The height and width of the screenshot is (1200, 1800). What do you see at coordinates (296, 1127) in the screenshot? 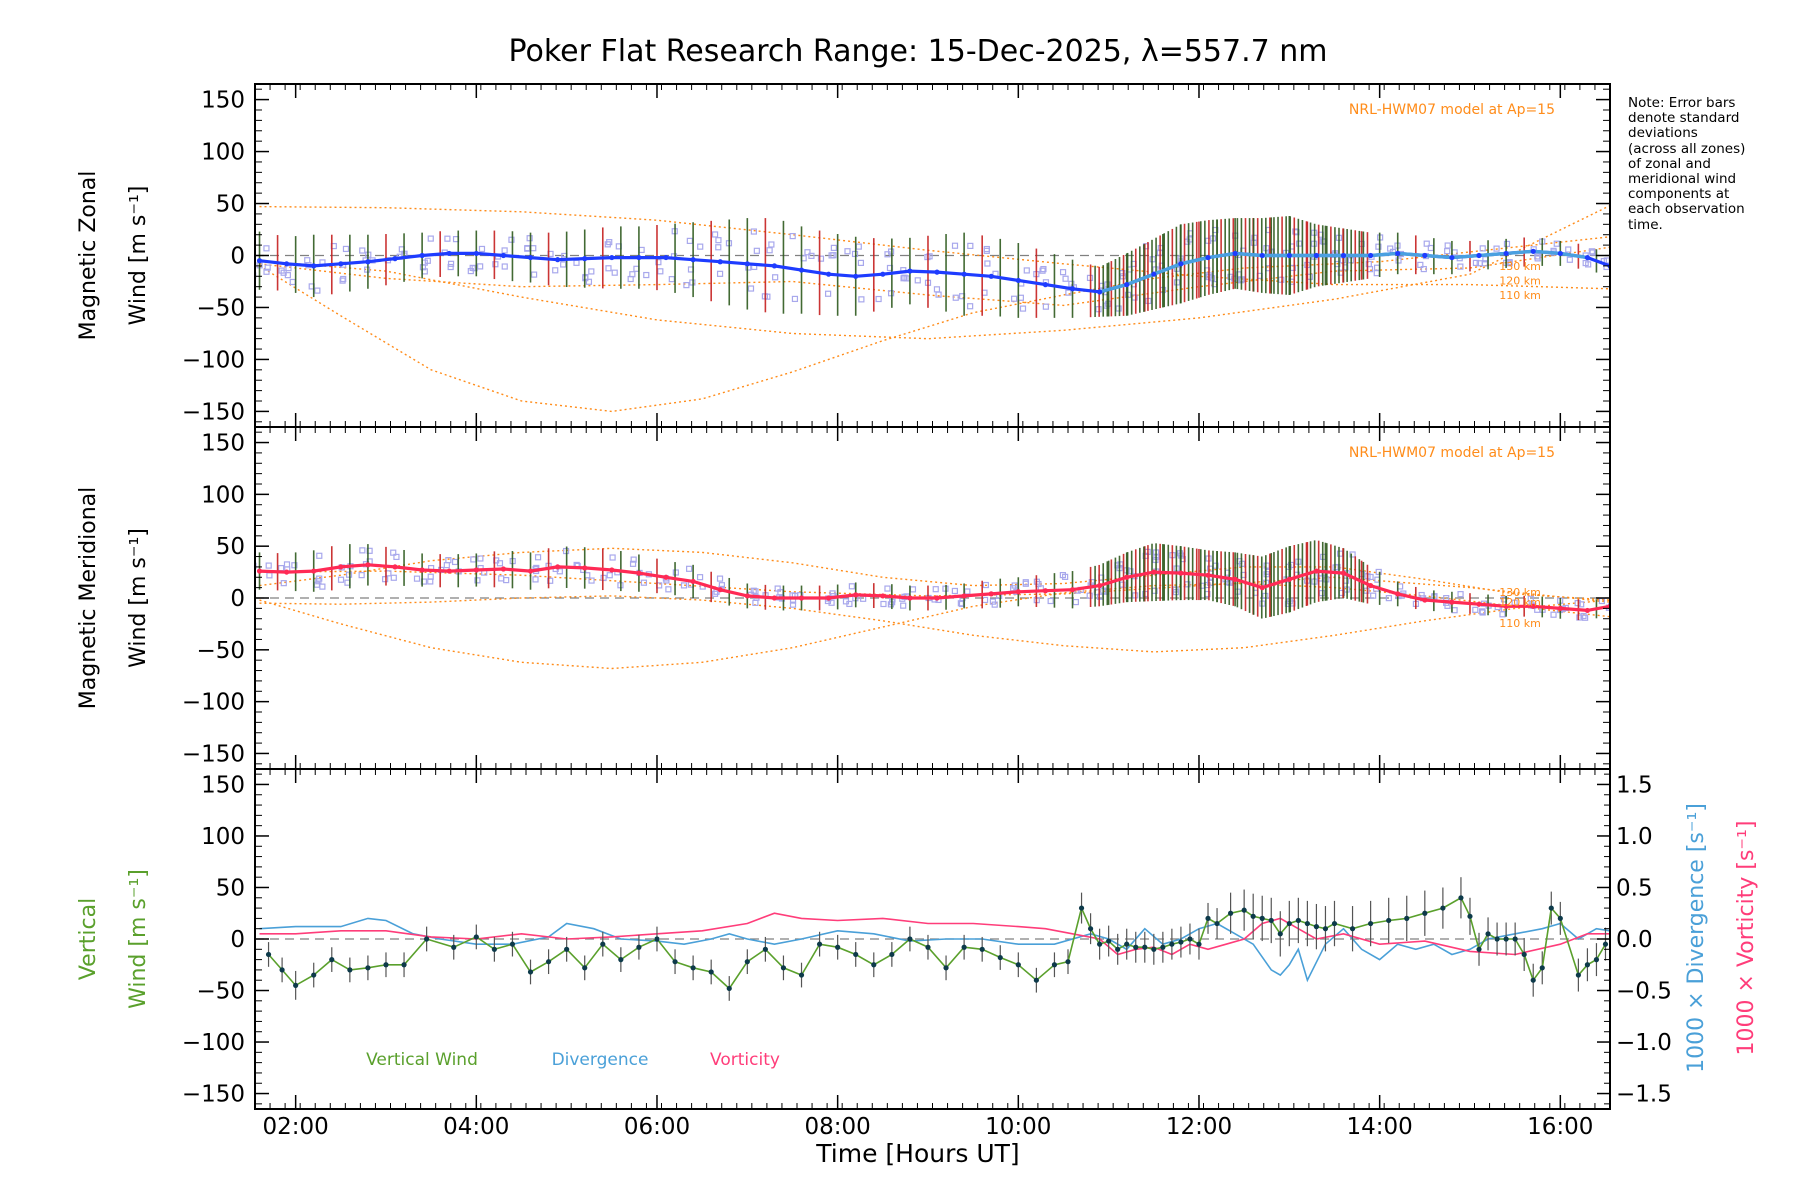
I see `x-tick-label: 02:00` at bounding box center [296, 1127].